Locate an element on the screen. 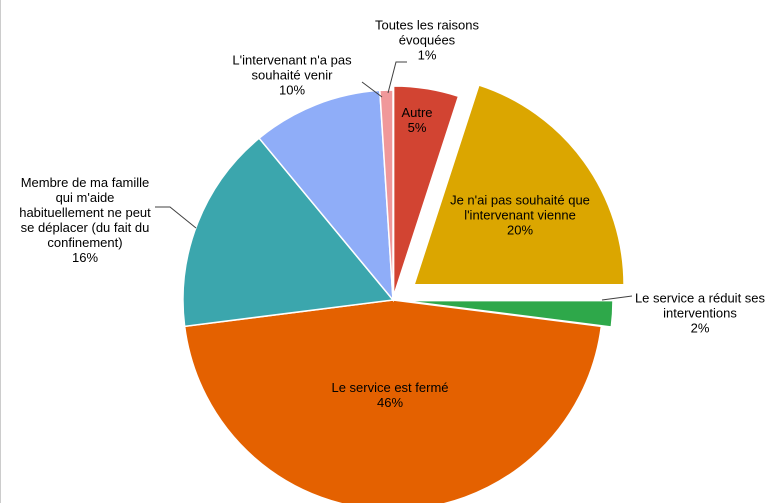  value-label: 5% is located at coordinates (417, 127).